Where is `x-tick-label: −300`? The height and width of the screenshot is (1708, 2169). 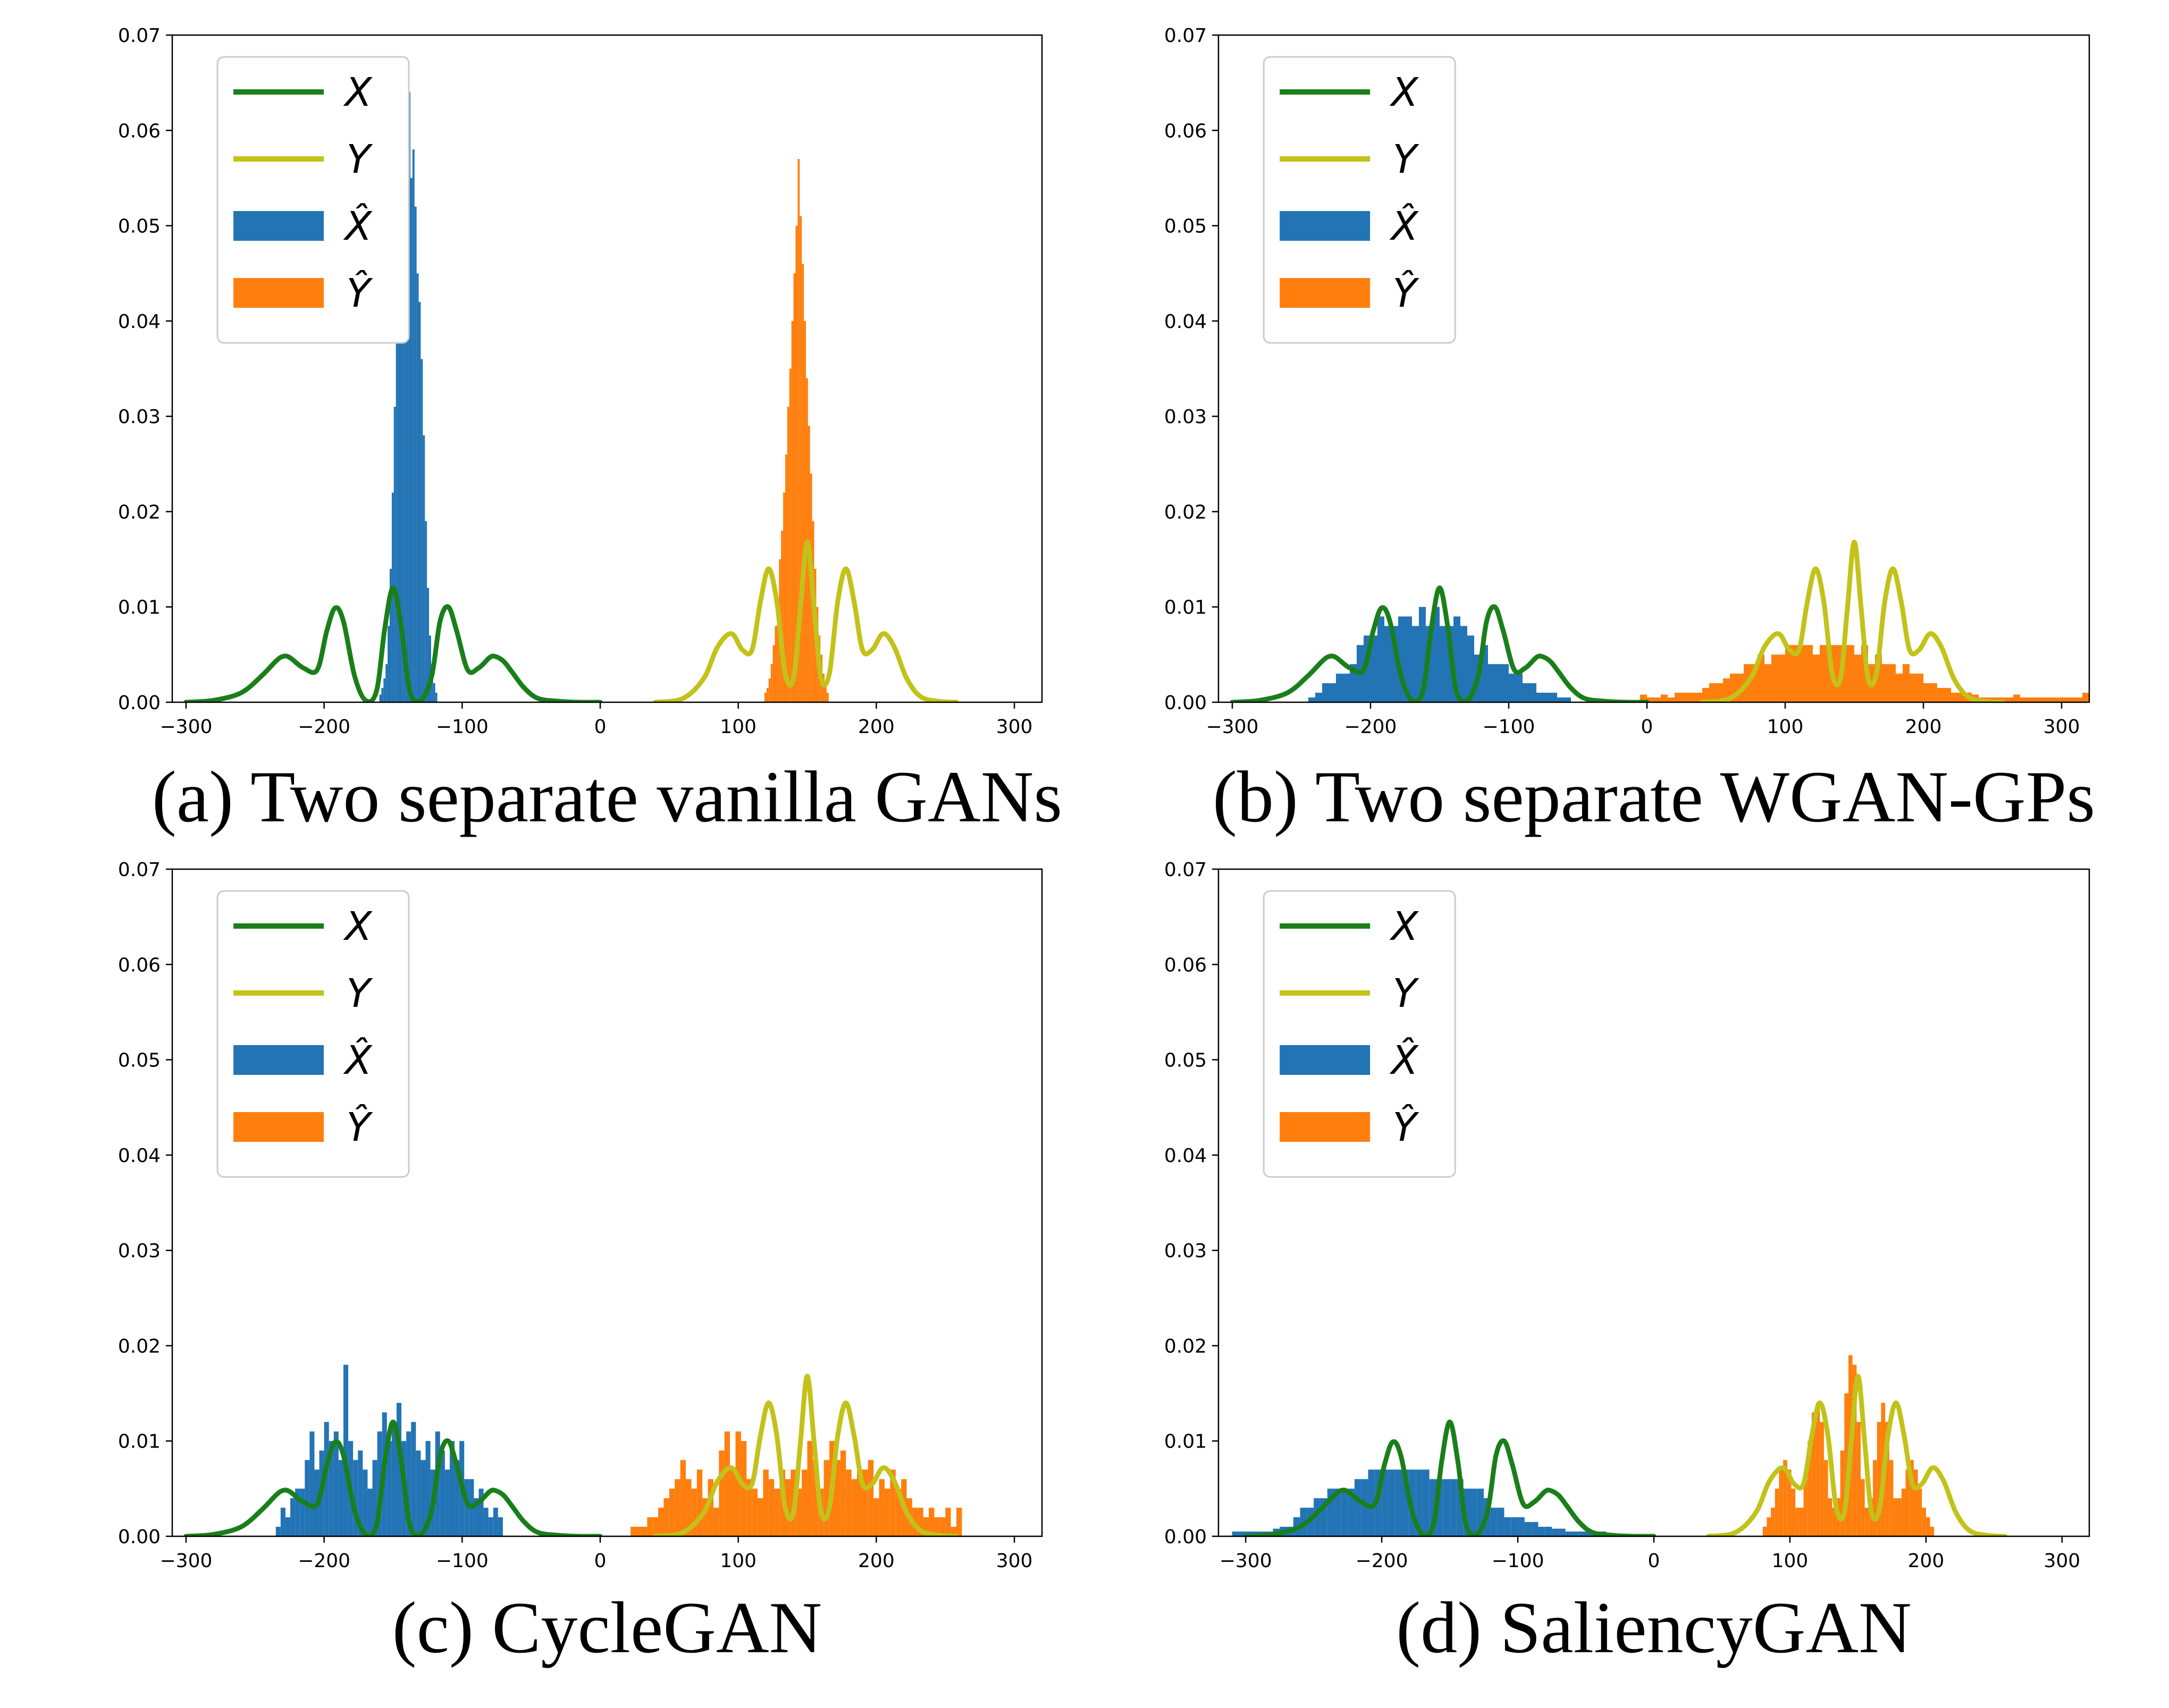 x-tick-label: −300 is located at coordinates (186, 1561).